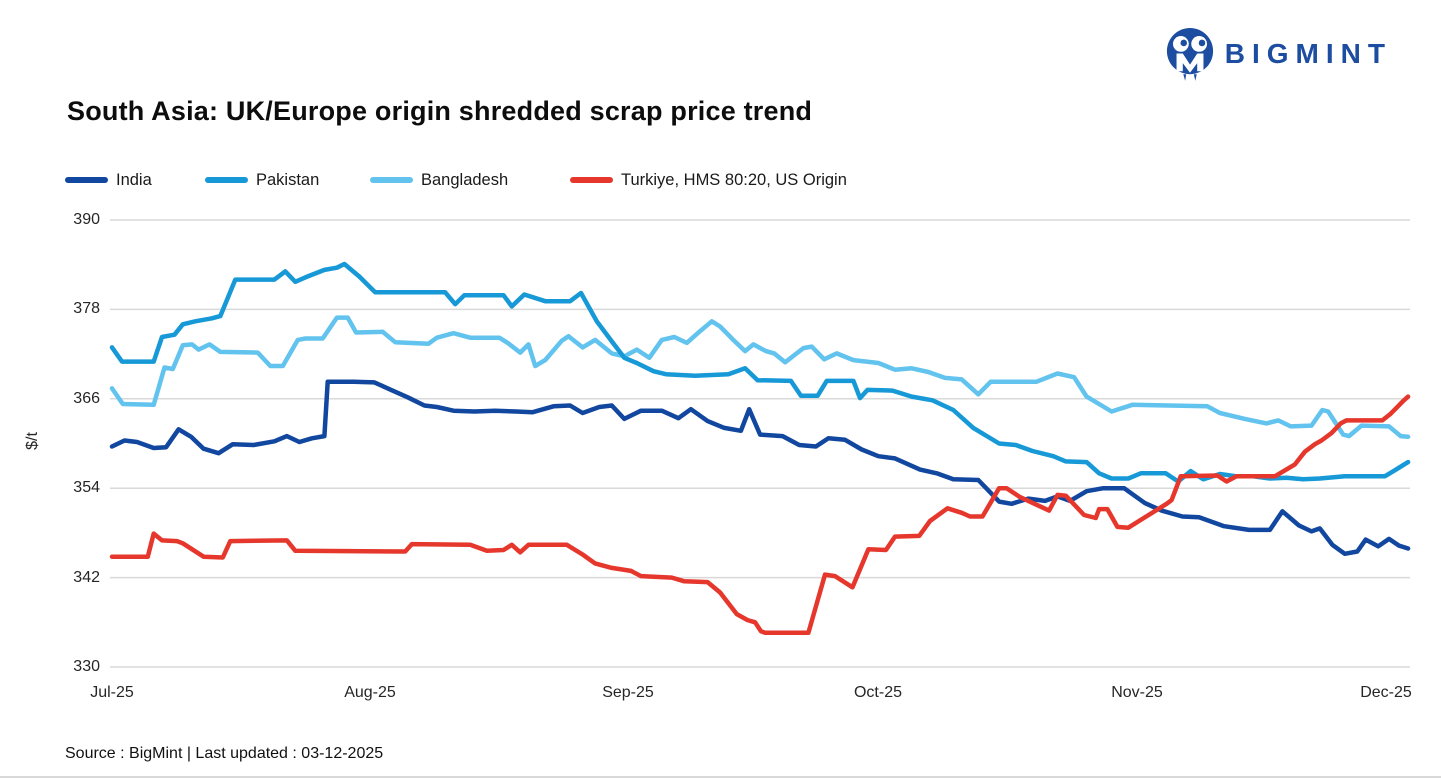 This screenshot has height=779, width=1441. I want to click on y-tick-390: 390, so click(86, 219).